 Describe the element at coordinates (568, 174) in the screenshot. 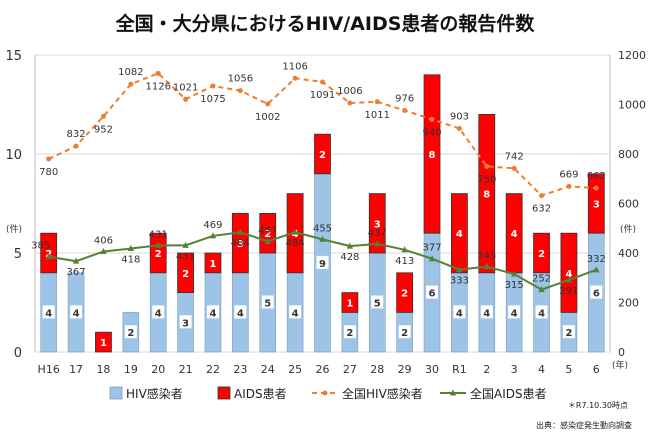

I see `point-label-national-hiv: 669` at that location.